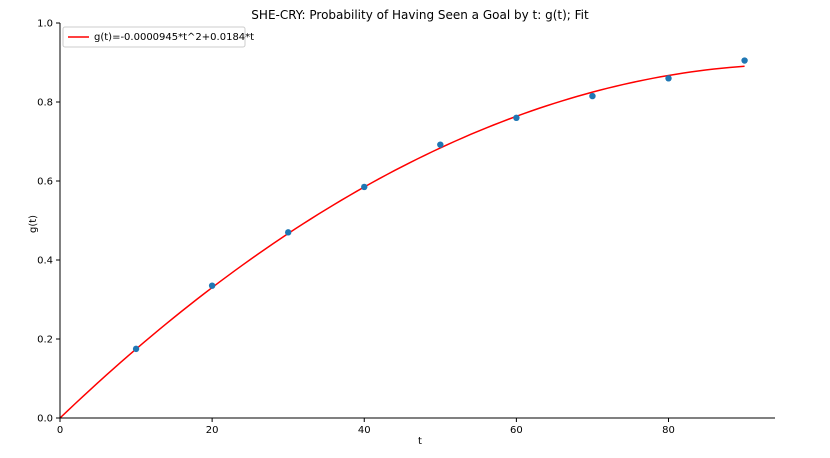  Describe the element at coordinates (45, 340) in the screenshot. I see `y-tick-label: 0.2` at that location.